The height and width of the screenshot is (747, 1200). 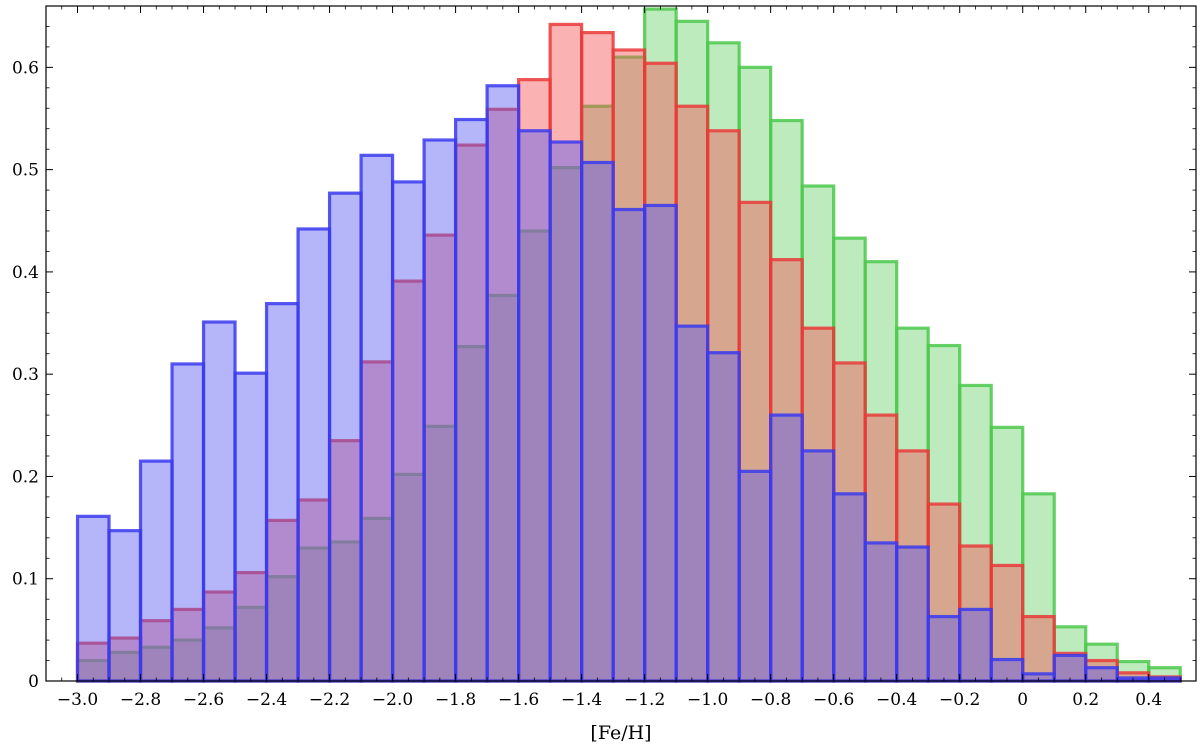 What do you see at coordinates (620, 733) in the screenshot?
I see `x-axis-label: [Fe/H]` at bounding box center [620, 733].